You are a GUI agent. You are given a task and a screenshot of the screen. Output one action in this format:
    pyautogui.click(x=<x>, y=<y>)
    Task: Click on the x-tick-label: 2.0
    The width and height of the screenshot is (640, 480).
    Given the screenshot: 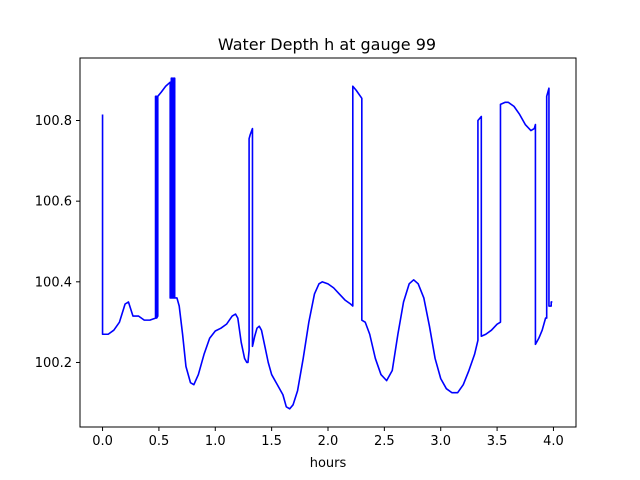 What is the action you would take?
    pyautogui.click(x=328, y=441)
    